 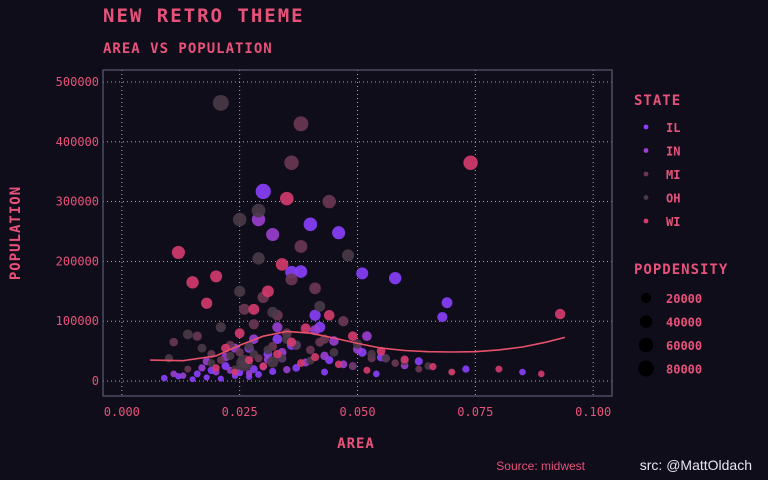 I want to click on legend-label-il: IL, so click(x=673, y=128).